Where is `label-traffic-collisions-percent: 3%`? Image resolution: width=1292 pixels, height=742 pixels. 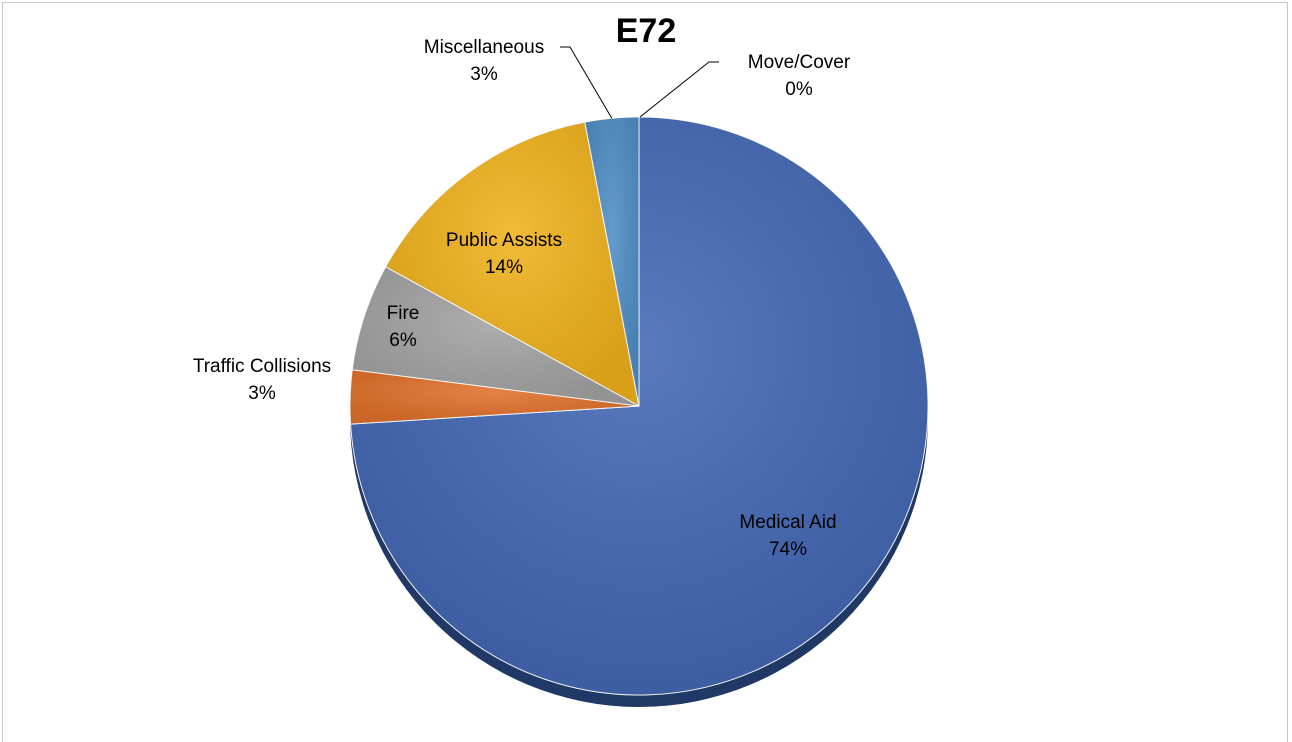 label-traffic-collisions-percent: 3% is located at coordinates (262, 393).